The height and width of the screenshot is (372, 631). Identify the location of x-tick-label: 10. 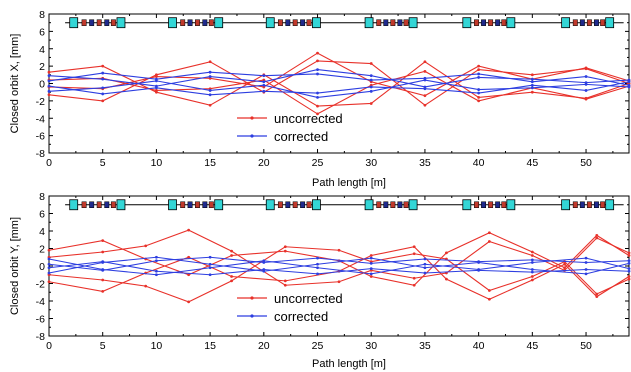
(157, 346).